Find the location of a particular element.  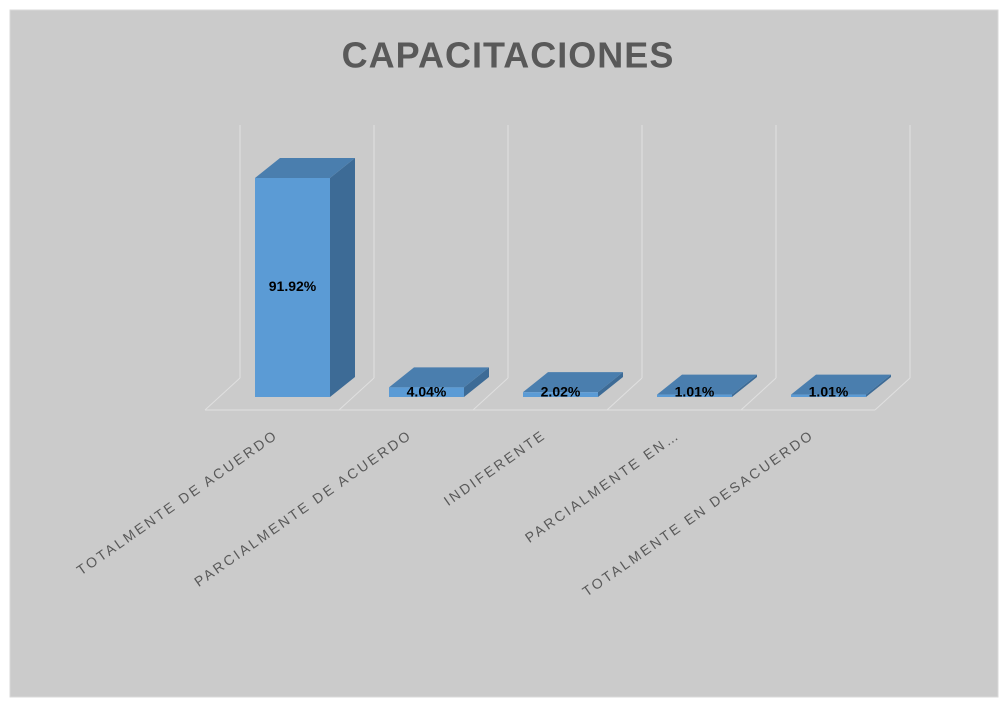

data-label: 4.04% is located at coordinates (427, 392).